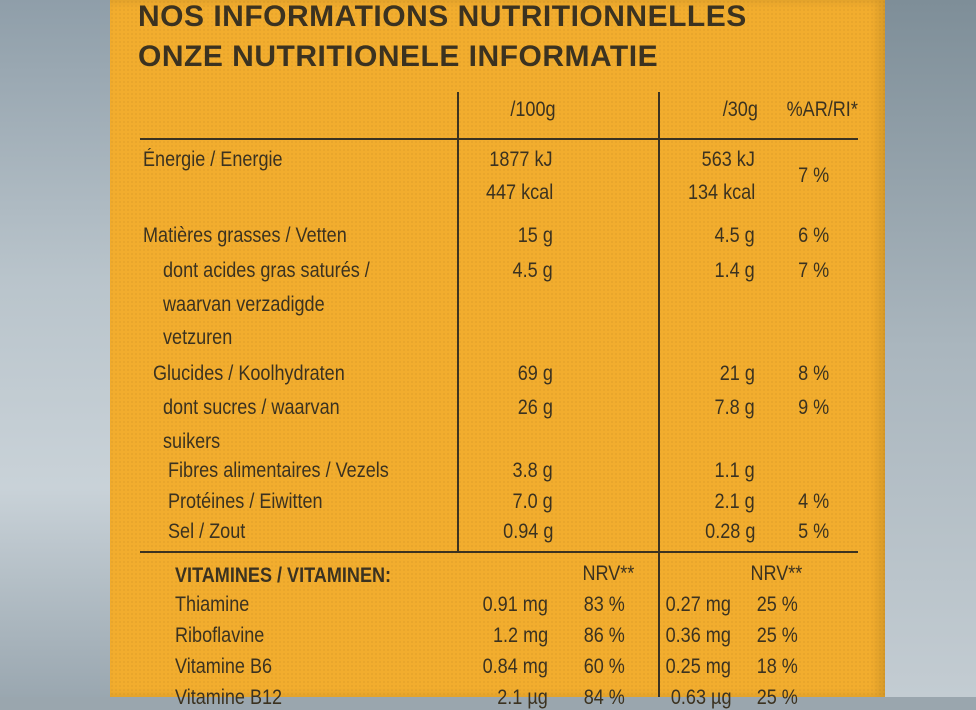 The height and width of the screenshot is (710, 976). What do you see at coordinates (604, 604) in the screenshot?
I see `vitamin-nrv-100g: 83 %` at bounding box center [604, 604].